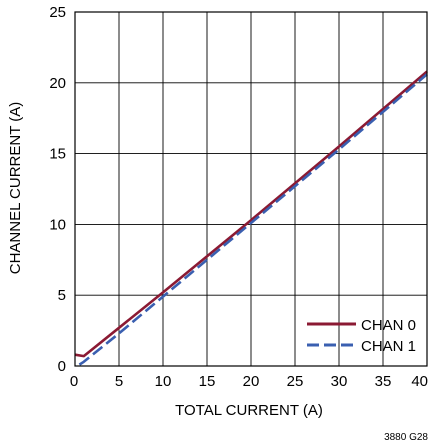  What do you see at coordinates (251, 381) in the screenshot?
I see `x-tick-label: 20` at bounding box center [251, 381].